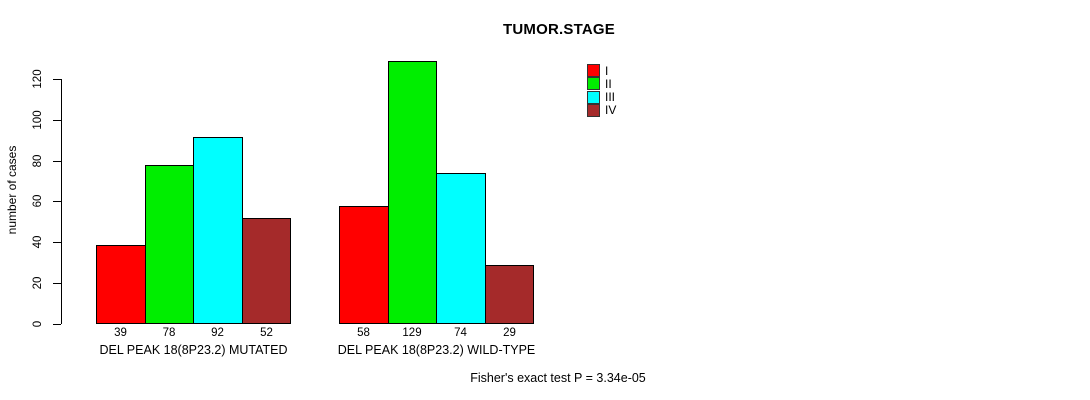 This screenshot has width=1090, height=400. Describe the element at coordinates (38, 283) in the screenshot. I see `y-tick-label: 20` at that location.